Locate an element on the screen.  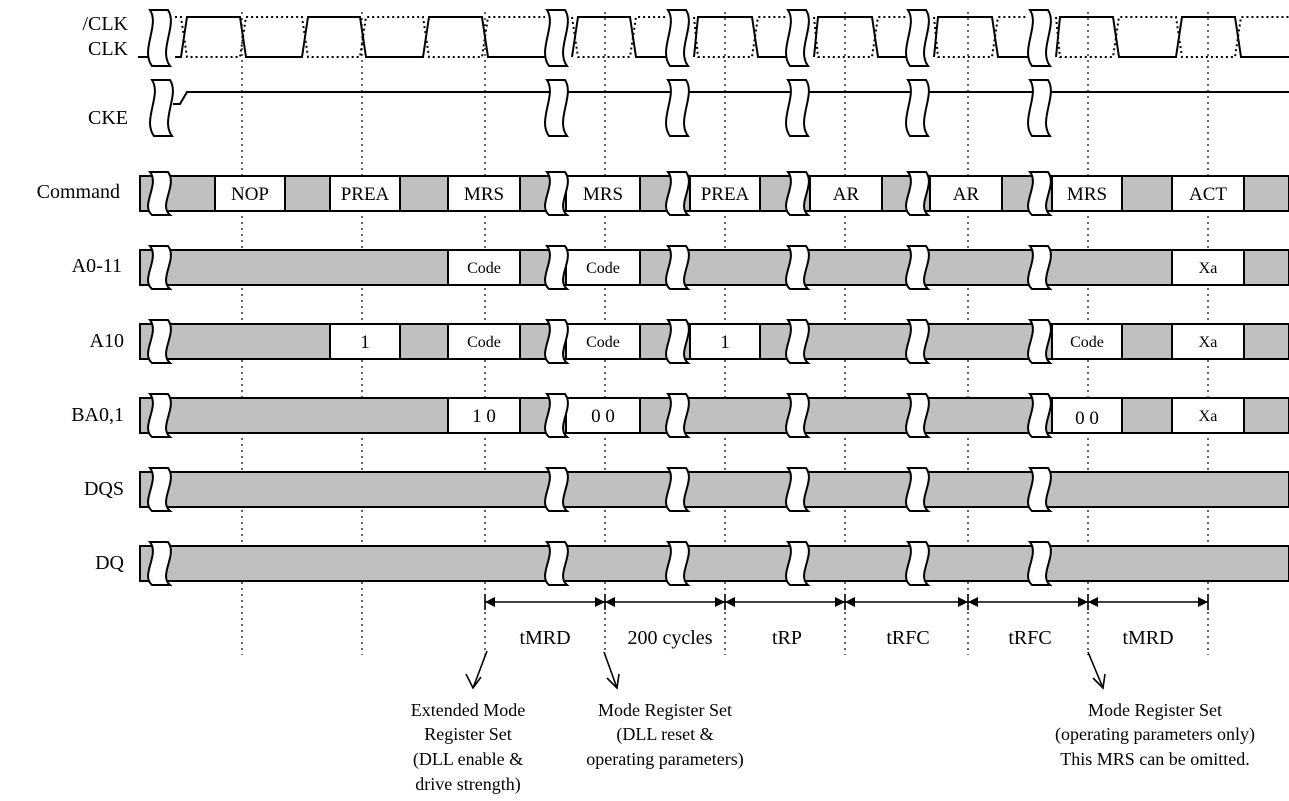
signal-label-clk: CLK is located at coordinates (108, 49).